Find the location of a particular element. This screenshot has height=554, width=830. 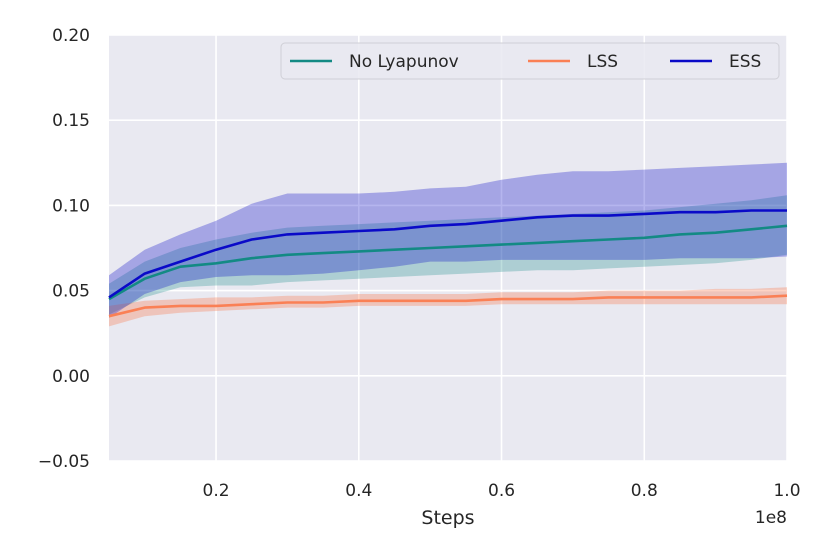

legend-label: LSS is located at coordinates (602, 62).